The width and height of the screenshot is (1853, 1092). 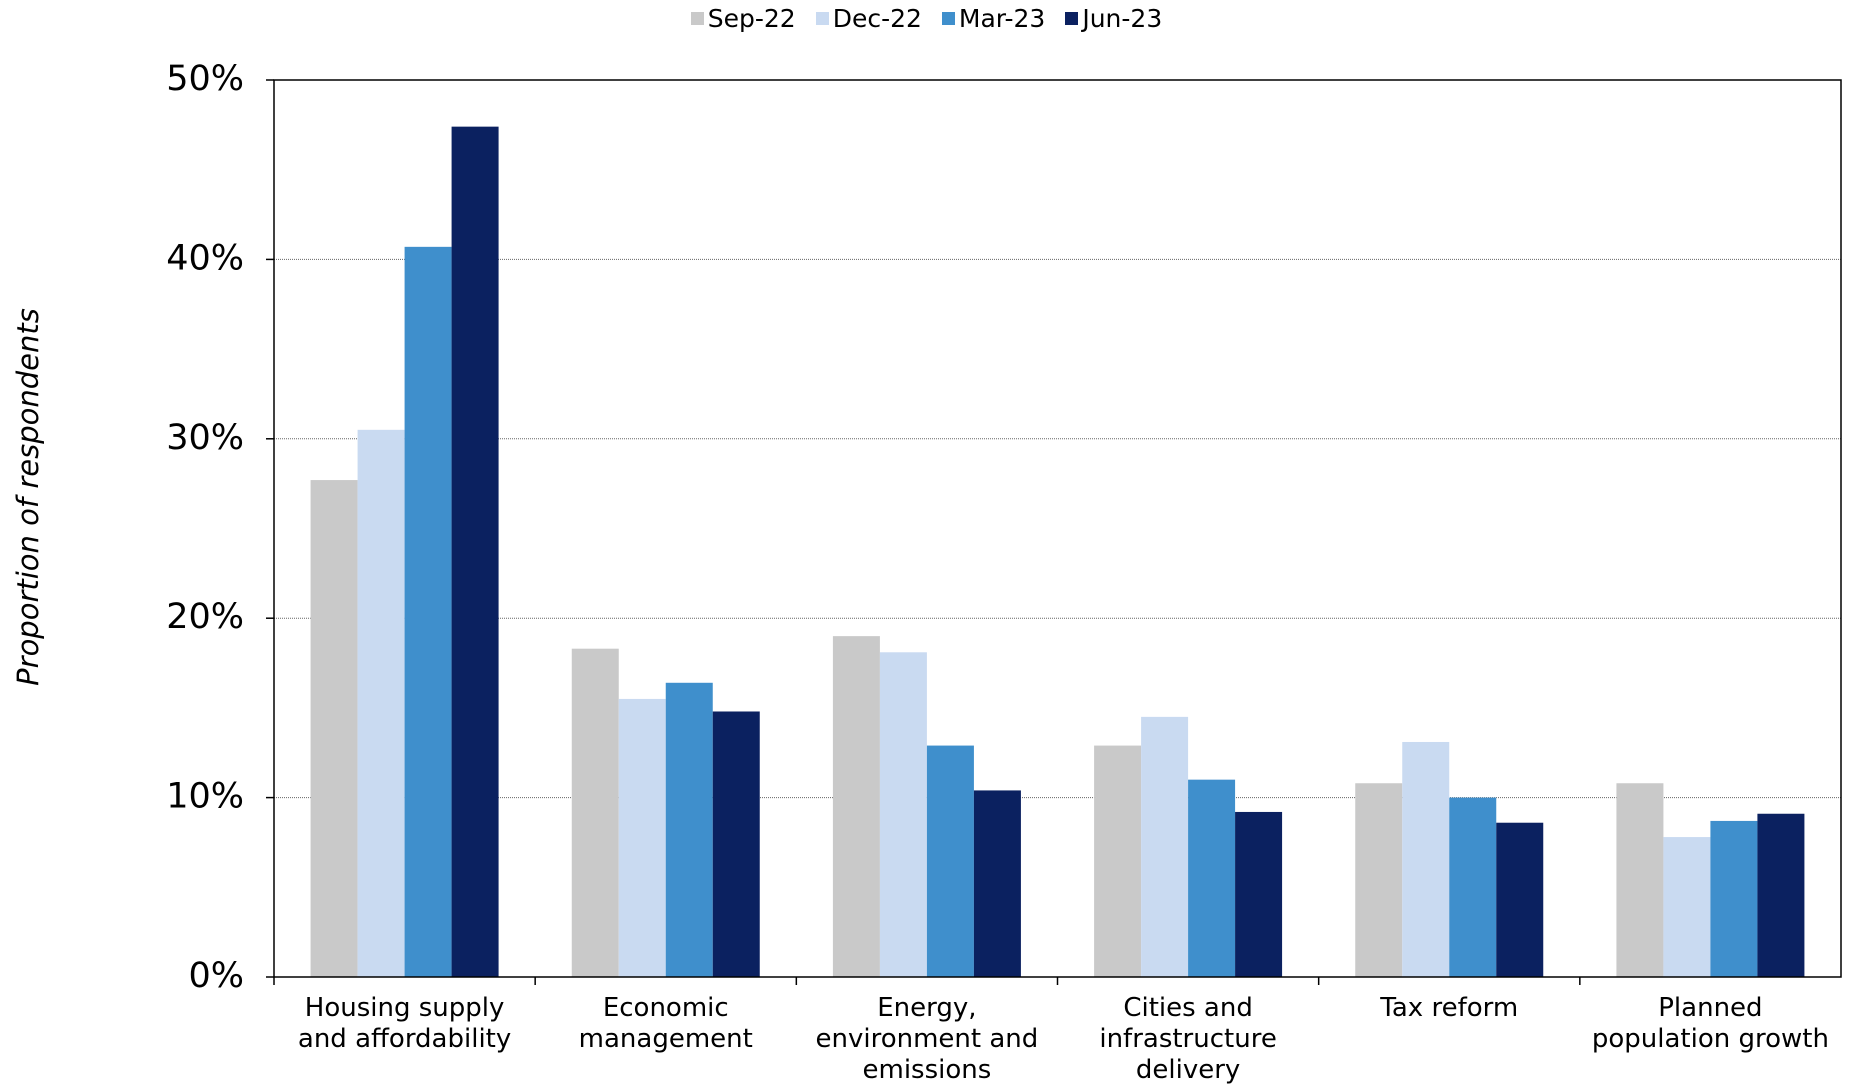 What do you see at coordinates (1188, 1039) in the screenshot?
I see `x-tick-label: Cities and infrastructure delivery` at bounding box center [1188, 1039].